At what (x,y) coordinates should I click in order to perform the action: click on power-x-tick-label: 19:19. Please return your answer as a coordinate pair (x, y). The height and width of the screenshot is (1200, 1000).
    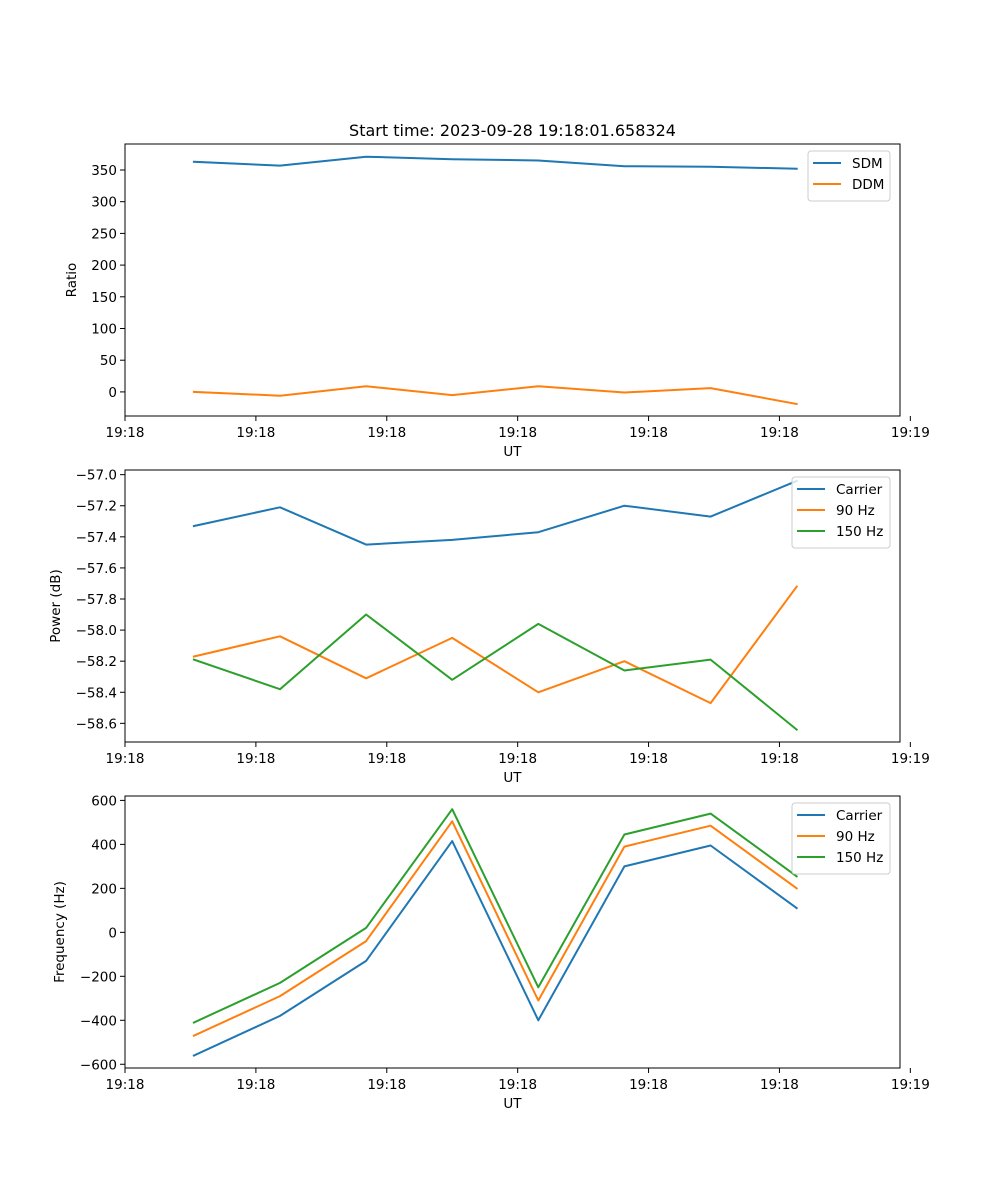
    Looking at the image, I should click on (910, 759).